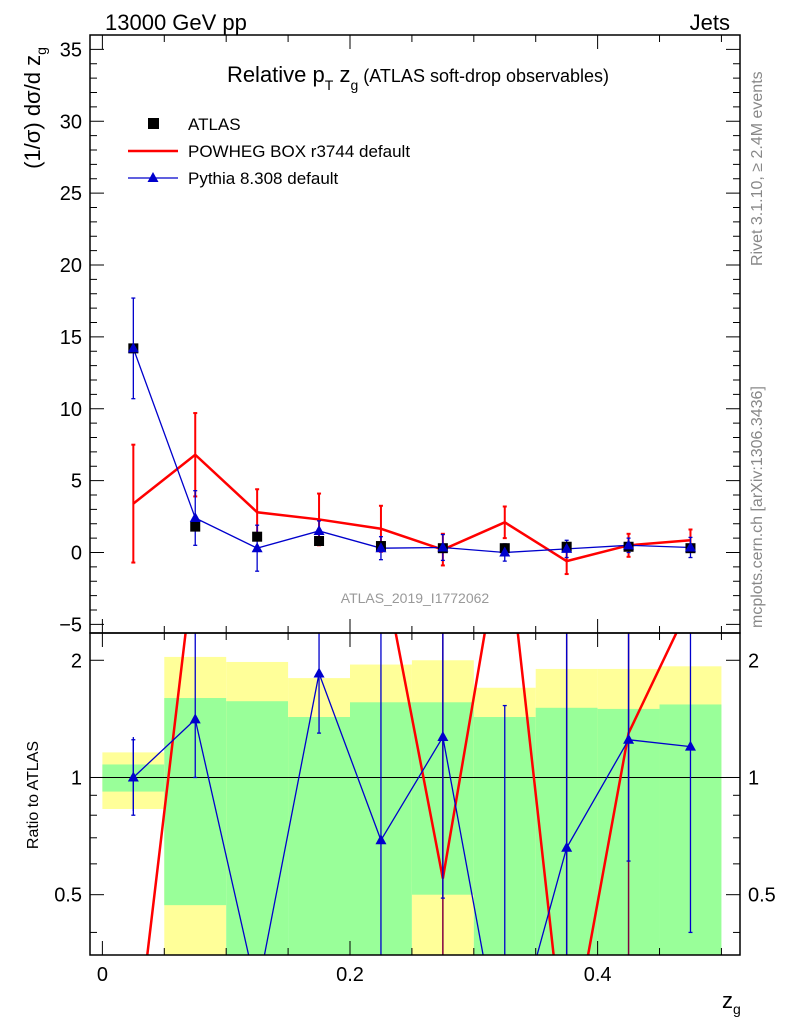  Describe the element at coordinates (33, 795) in the screenshot. I see `ratio-y-axis-label: Ratio to ATLAS` at that location.